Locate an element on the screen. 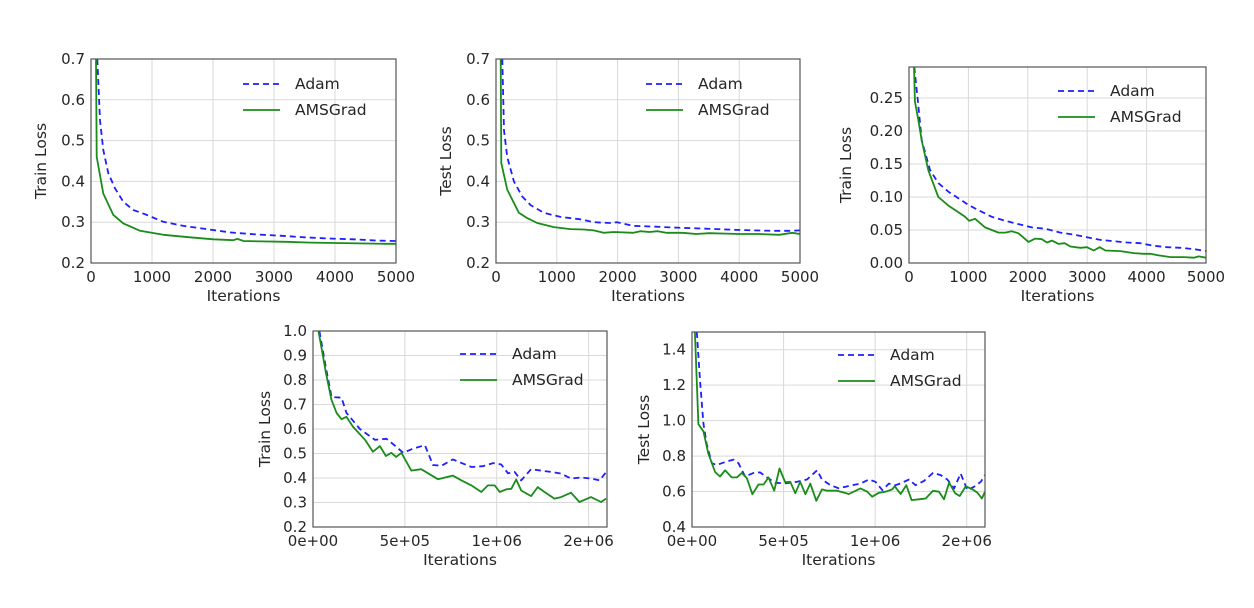 The width and height of the screenshot is (1254, 608). y-tick-label: 0.25 is located at coordinates (886, 98).